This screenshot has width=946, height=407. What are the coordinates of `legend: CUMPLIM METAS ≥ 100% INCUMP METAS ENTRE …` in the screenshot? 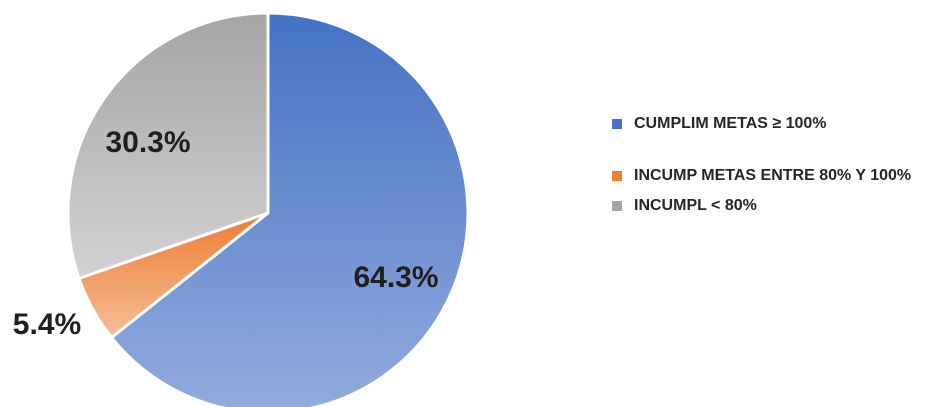 It's located at (777, 165).